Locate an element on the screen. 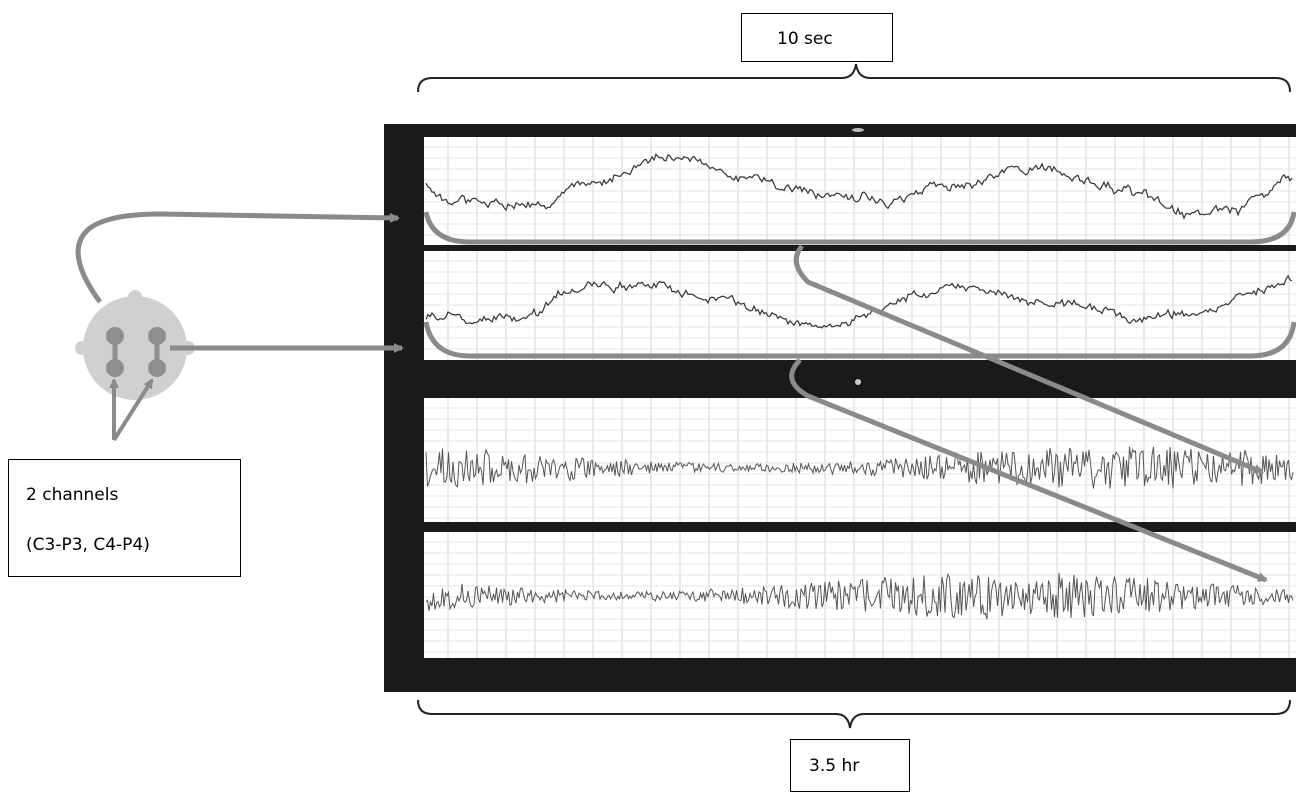  duration-label-3-5hr-text: 3.5 hr is located at coordinates (834, 766).